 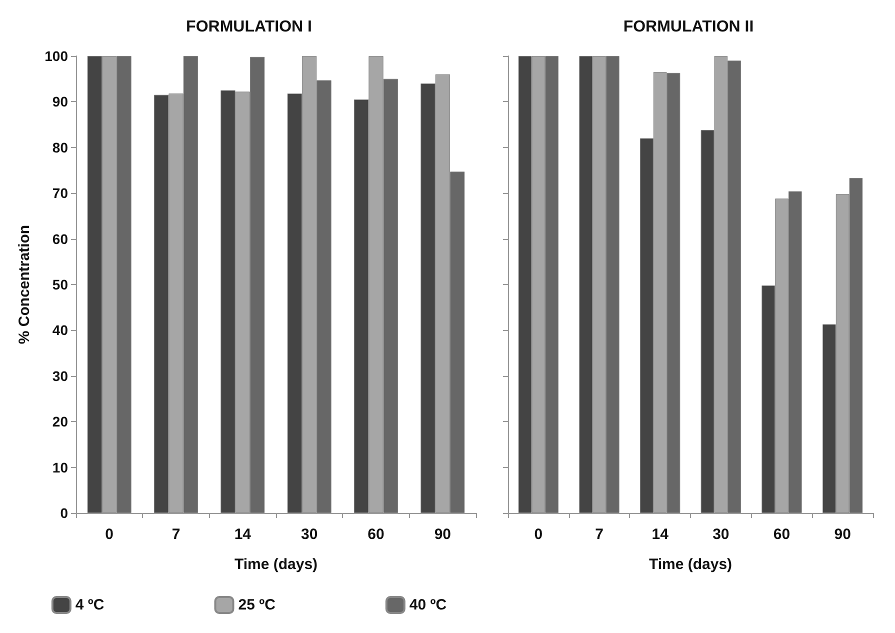 I want to click on y-tick-label: 40, so click(x=60, y=330).